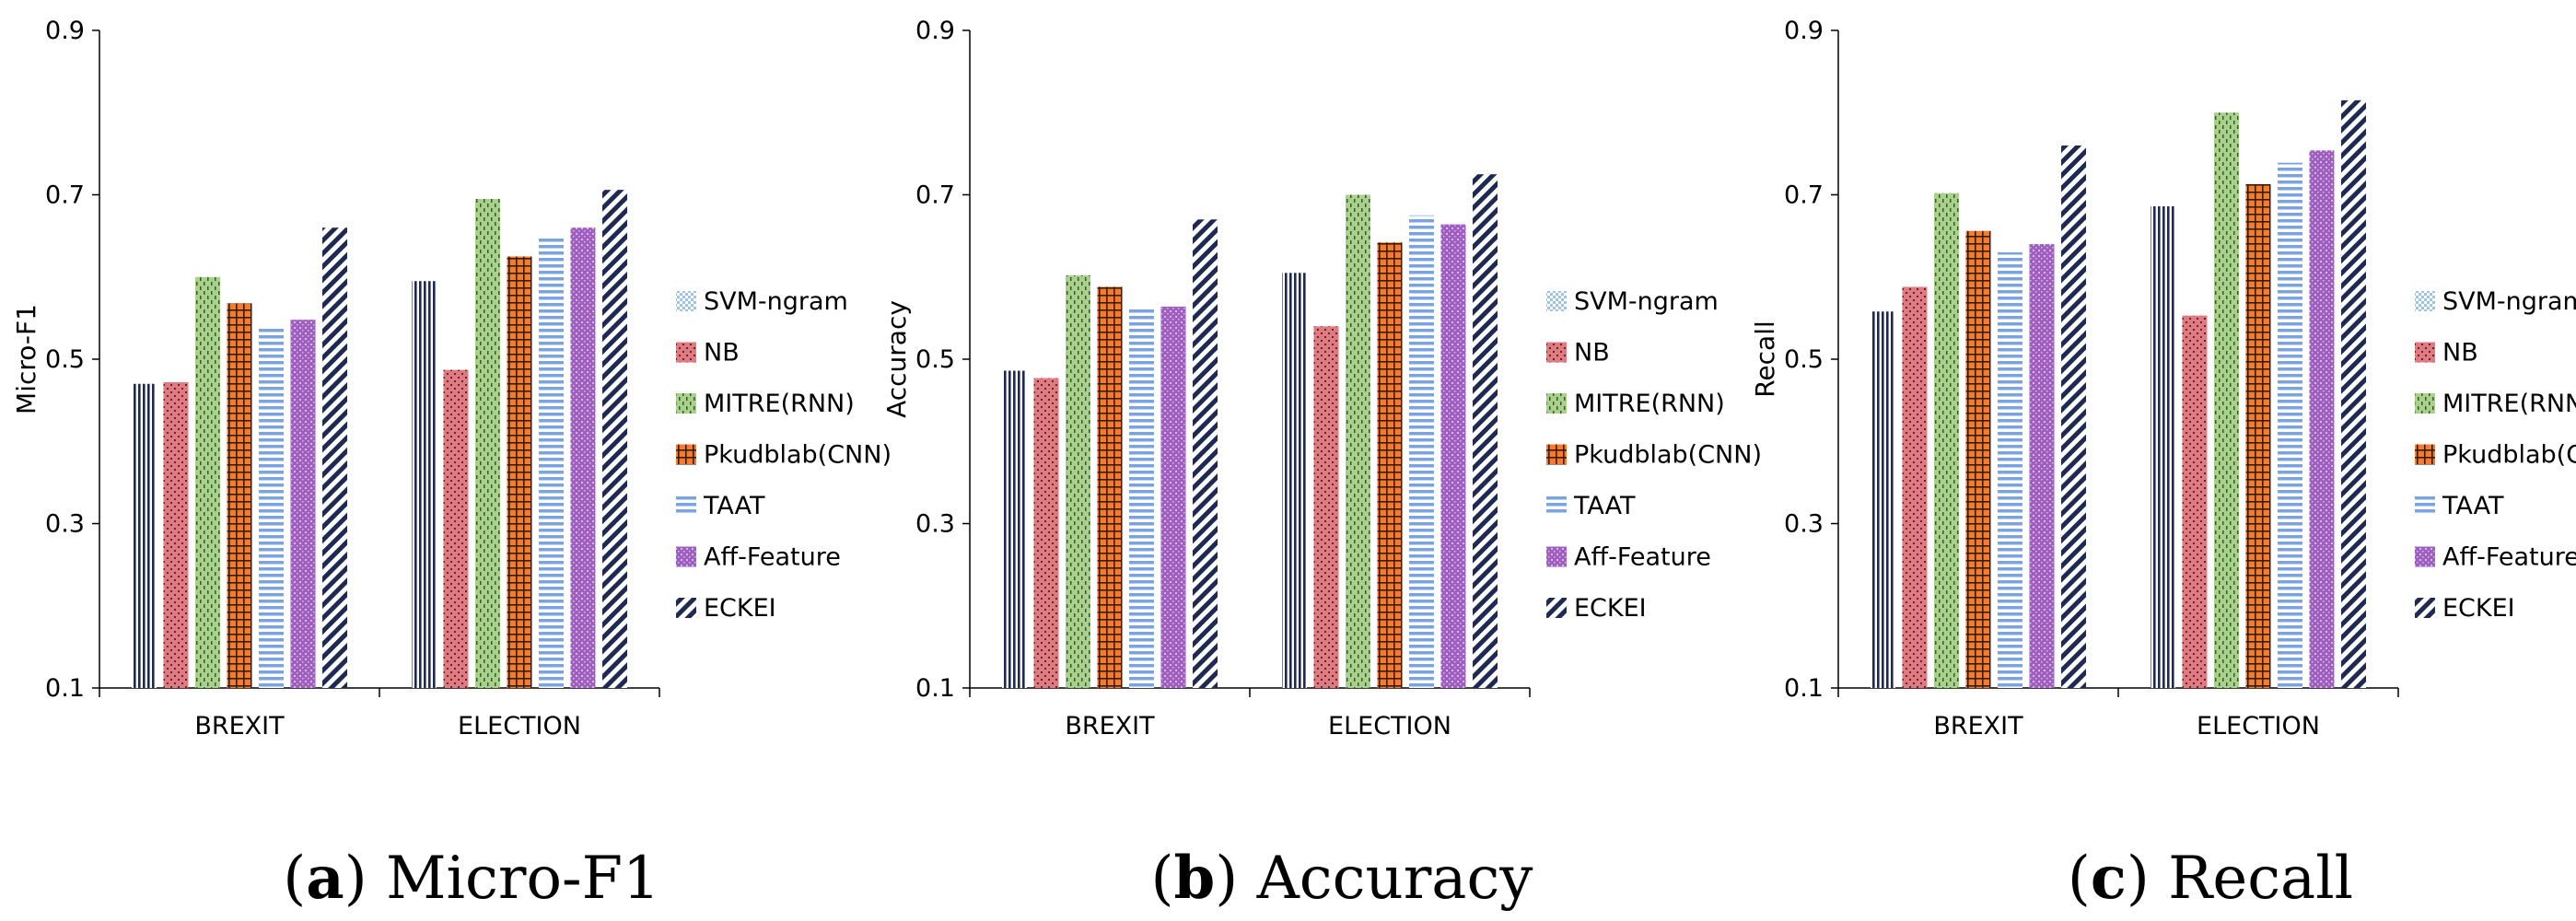  What do you see at coordinates (26, 359) in the screenshot?
I see `y-axis-label: Micro-F1` at bounding box center [26, 359].